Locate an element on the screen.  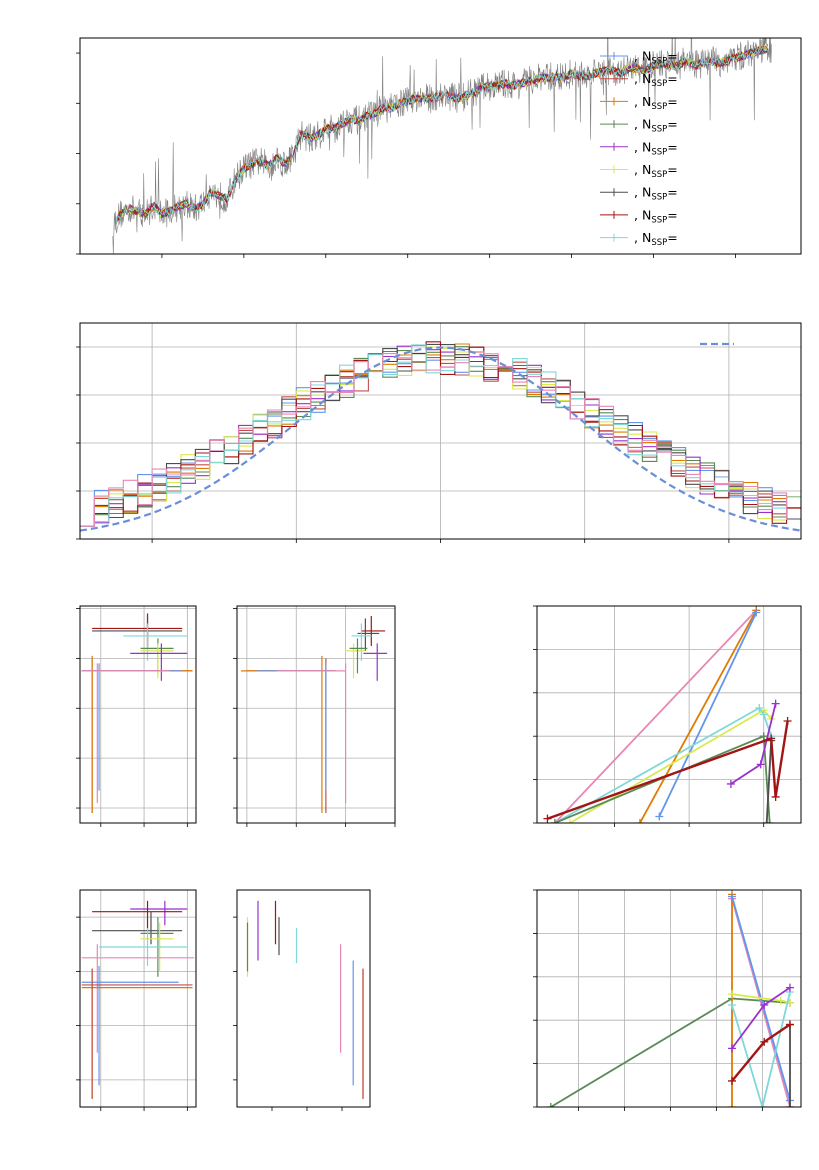
chart-panel-massweight-vs-Z is located at coordinates (667, 1000).